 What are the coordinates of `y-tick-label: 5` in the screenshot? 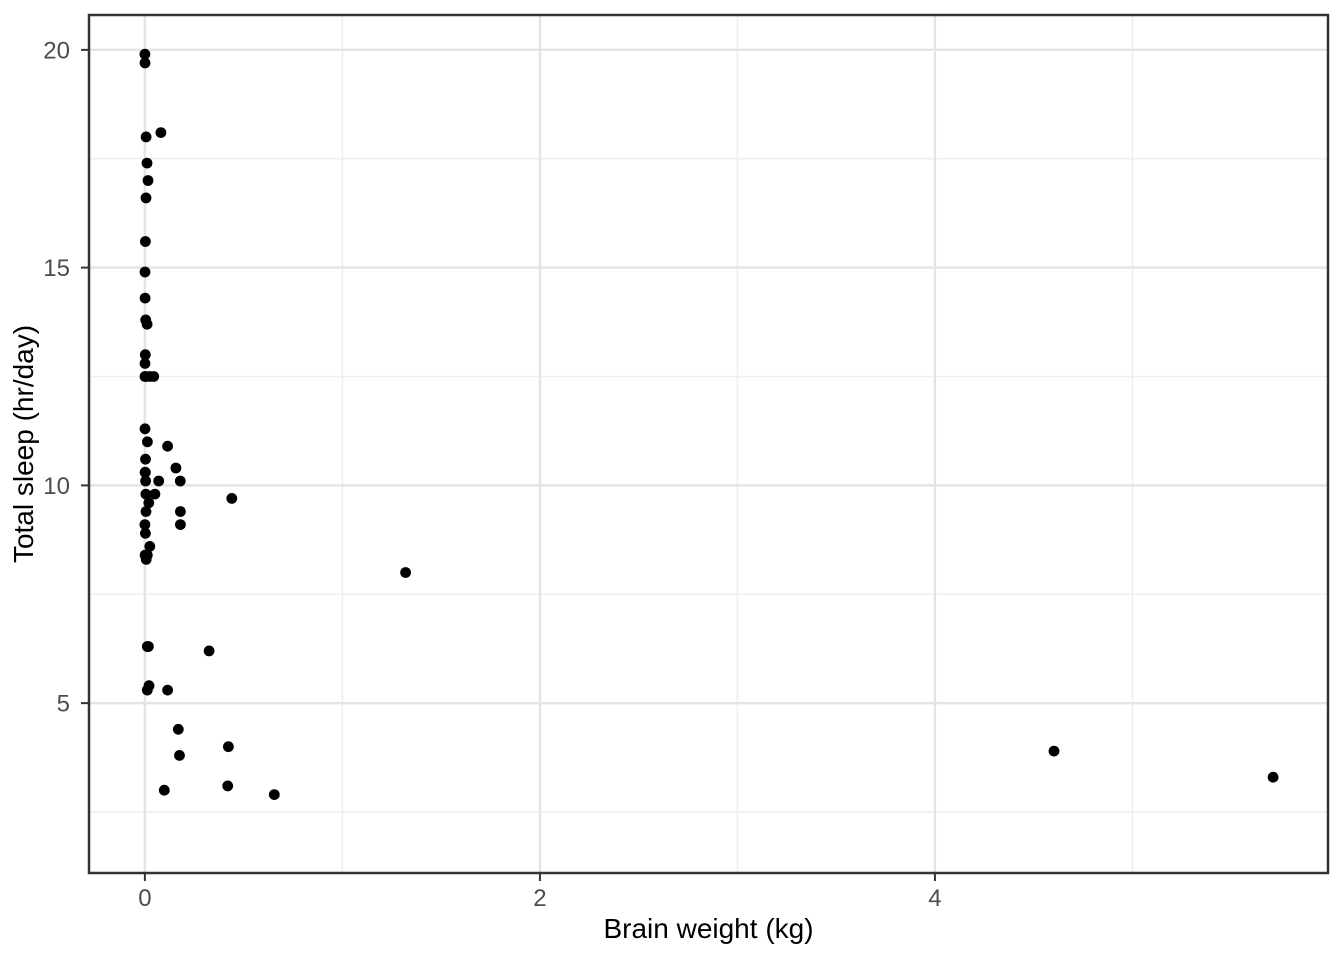 It's located at (63, 704).